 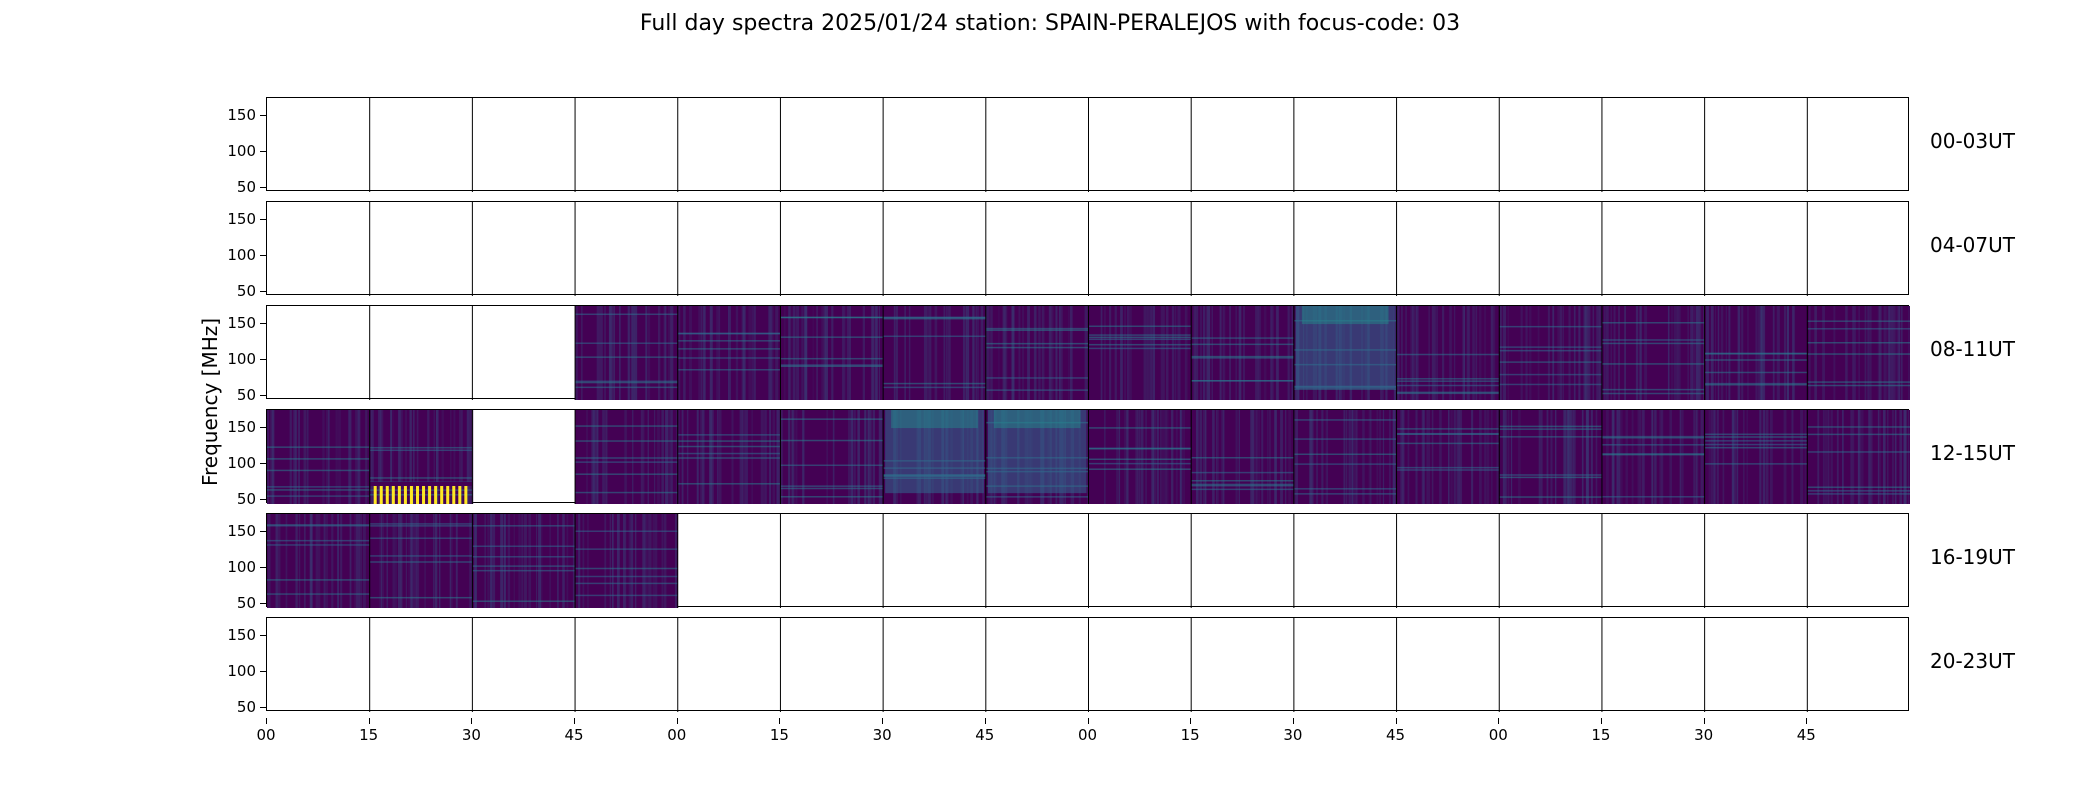 I want to click on row-label: 04-07UT, so click(x=1972, y=245).